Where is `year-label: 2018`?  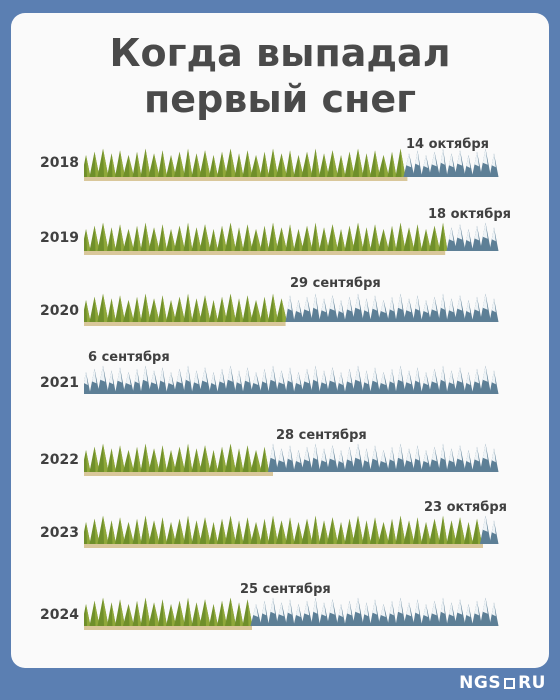 year-label: 2018 is located at coordinates (59, 163).